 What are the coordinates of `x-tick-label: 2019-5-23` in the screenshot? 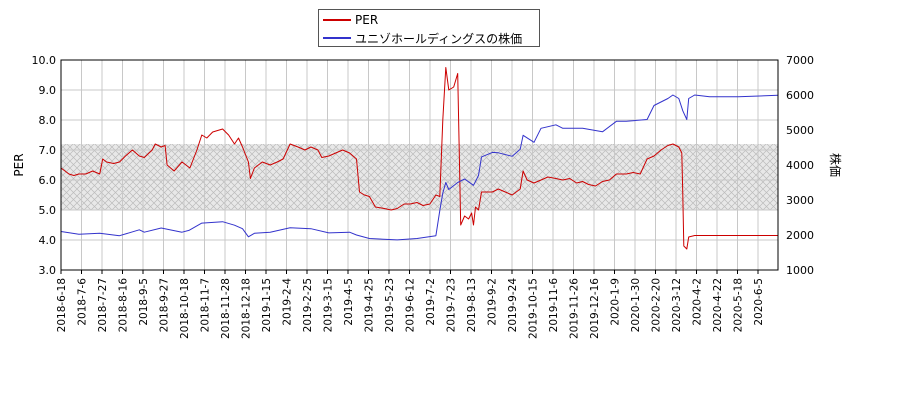 It's located at (390, 305).